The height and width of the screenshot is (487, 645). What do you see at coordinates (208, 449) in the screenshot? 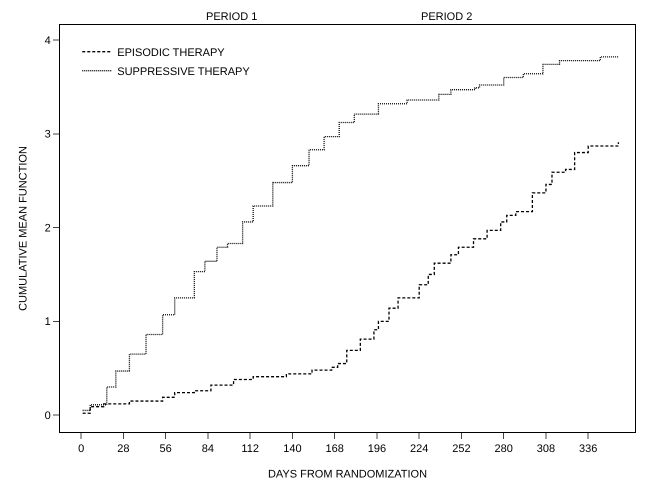
I see `x-tick-label: 84` at bounding box center [208, 449].